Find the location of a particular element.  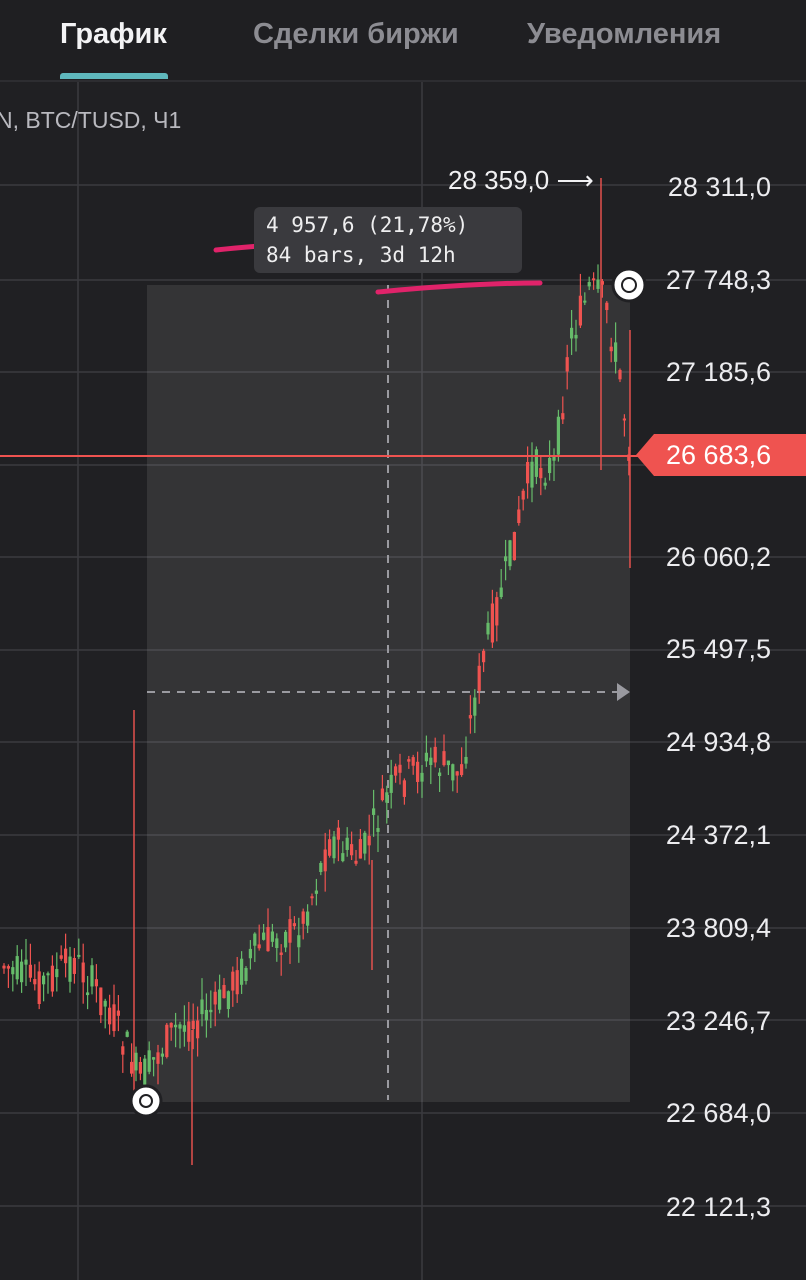

price-axis-label: 23 246,7 is located at coordinates (718, 1021).